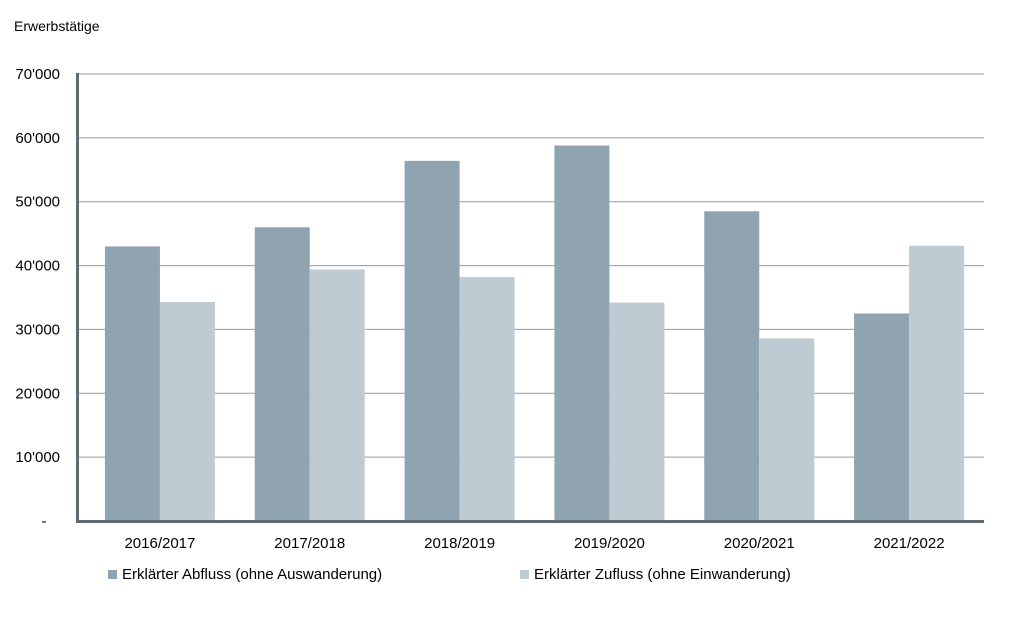 This screenshot has height=623, width=1024. I want to click on y-tick-label: 70'000, so click(37, 74).